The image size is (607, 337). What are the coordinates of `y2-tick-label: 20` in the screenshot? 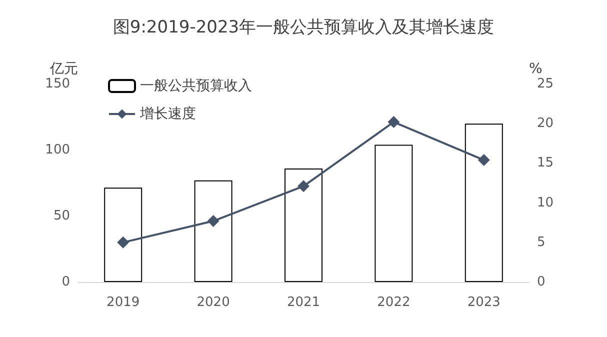 It's located at (545, 124).